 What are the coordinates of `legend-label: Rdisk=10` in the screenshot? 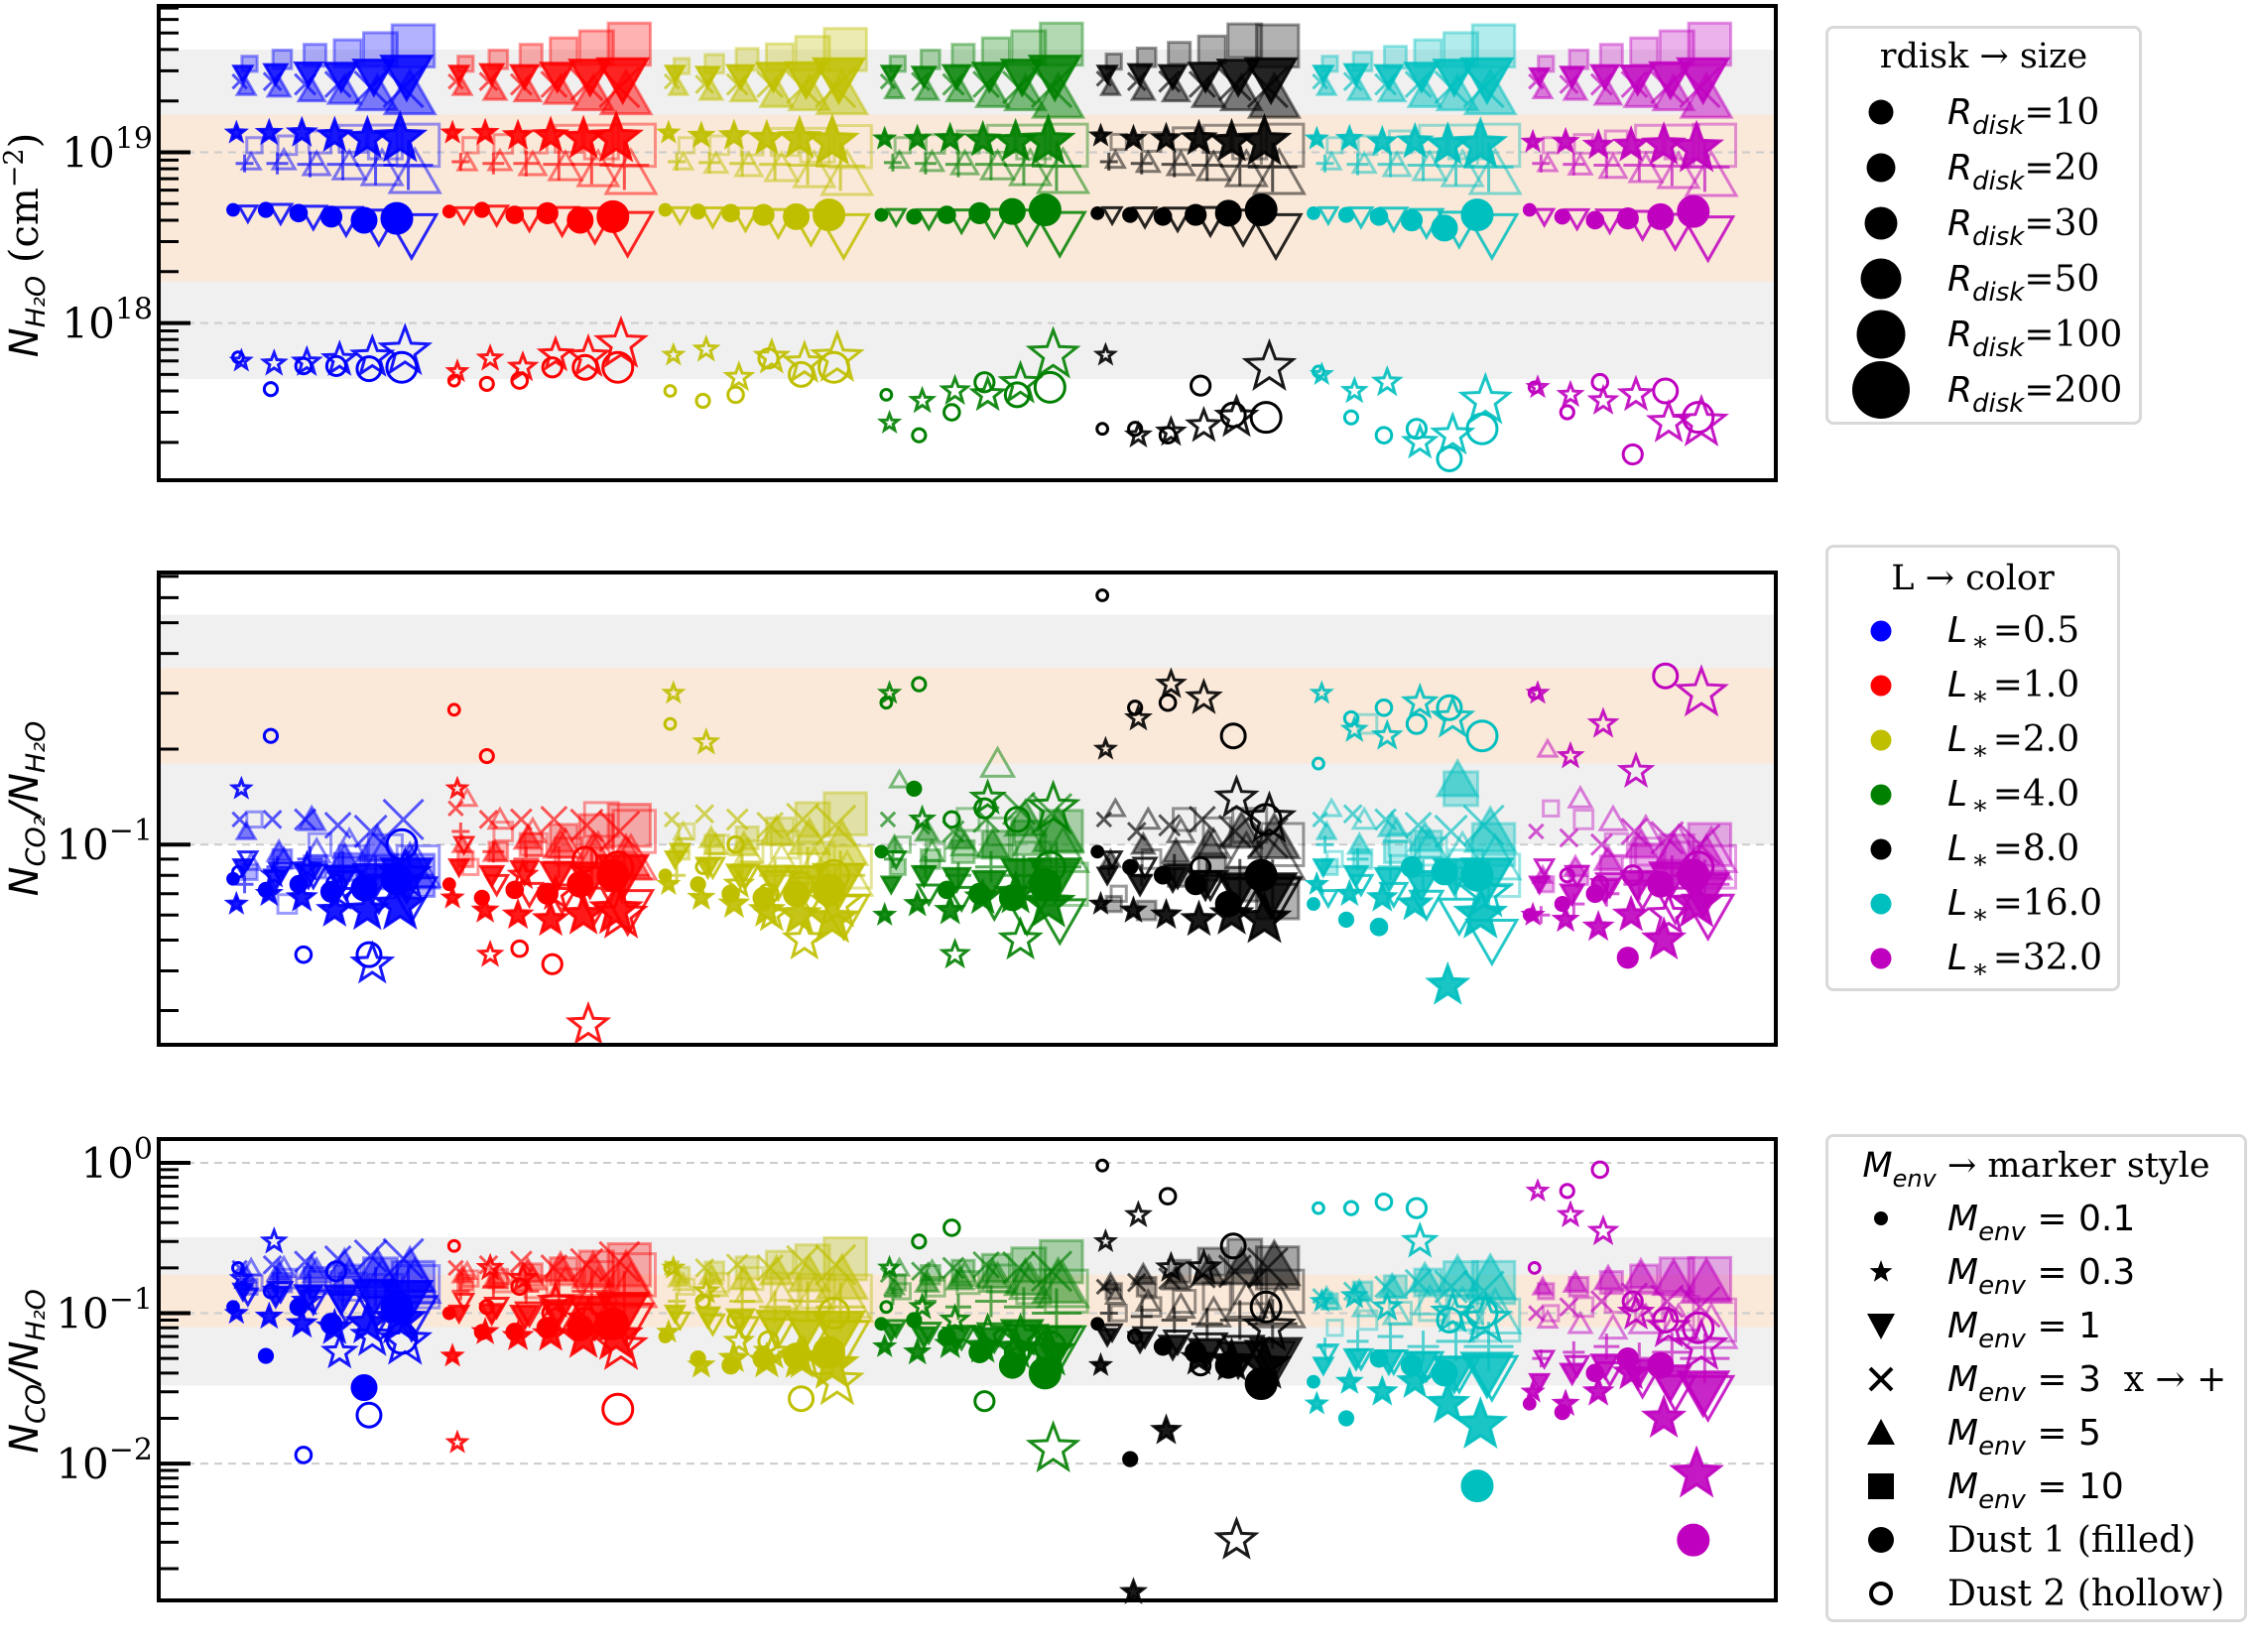 It's located at (2024, 116).